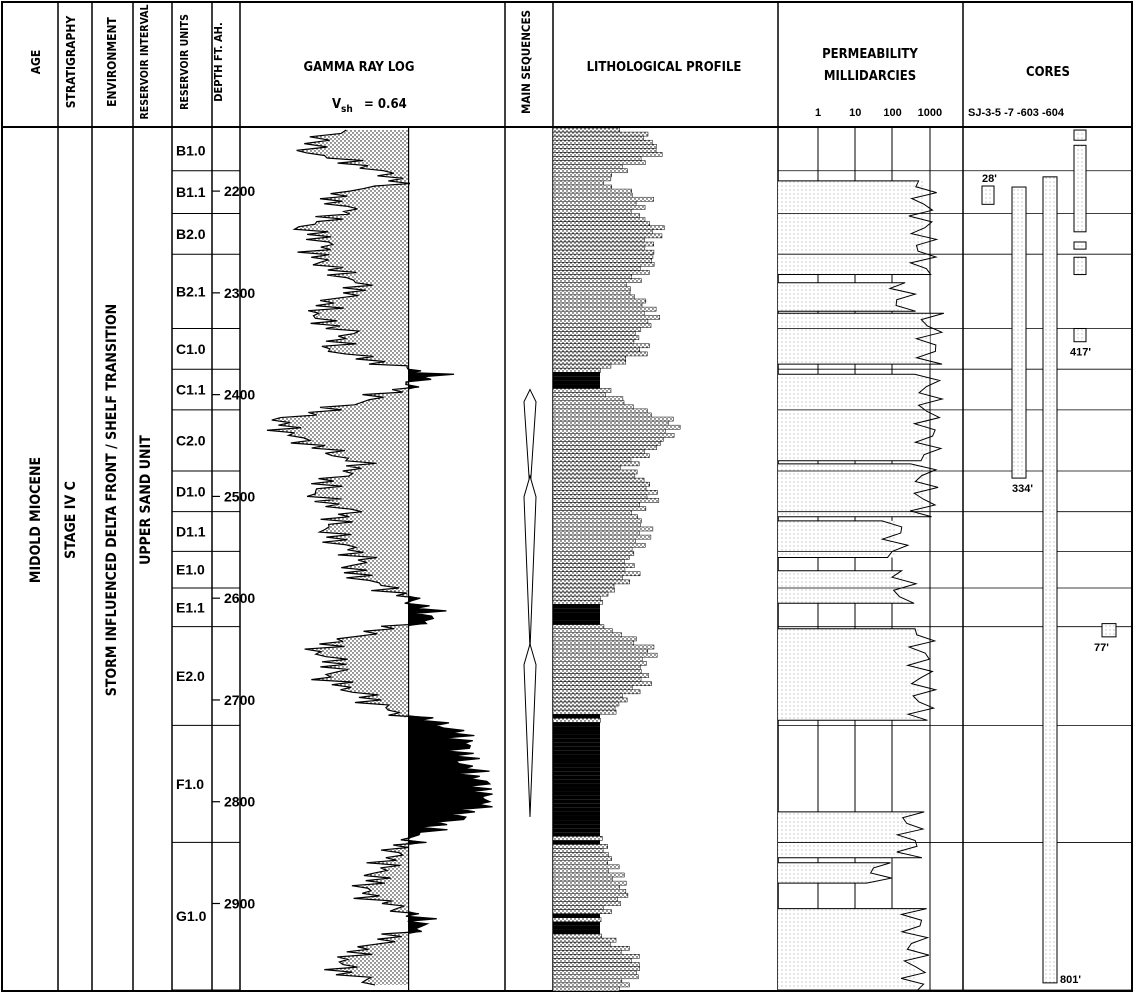  I want to click on unit-label: G1.0, so click(191, 916).